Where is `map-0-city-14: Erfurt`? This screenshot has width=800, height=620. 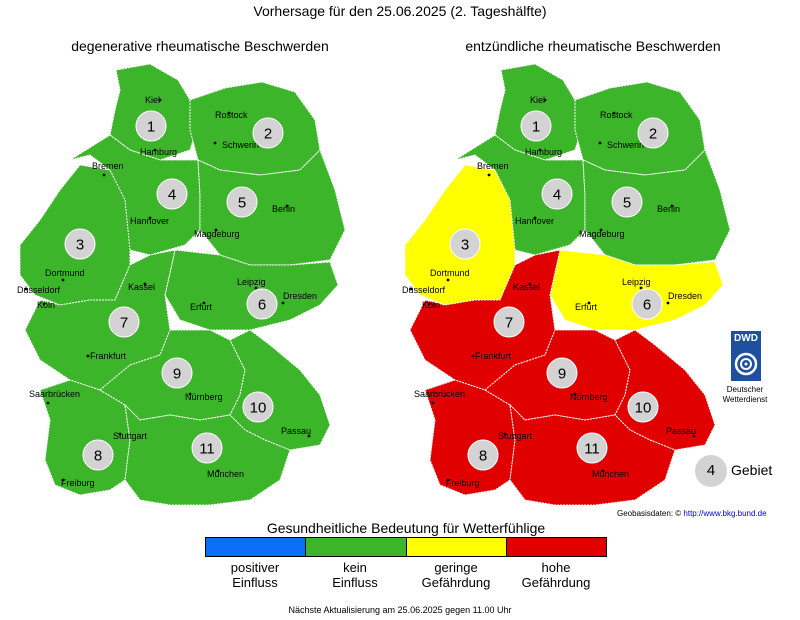 map-0-city-14: Erfurt is located at coordinates (201, 307).